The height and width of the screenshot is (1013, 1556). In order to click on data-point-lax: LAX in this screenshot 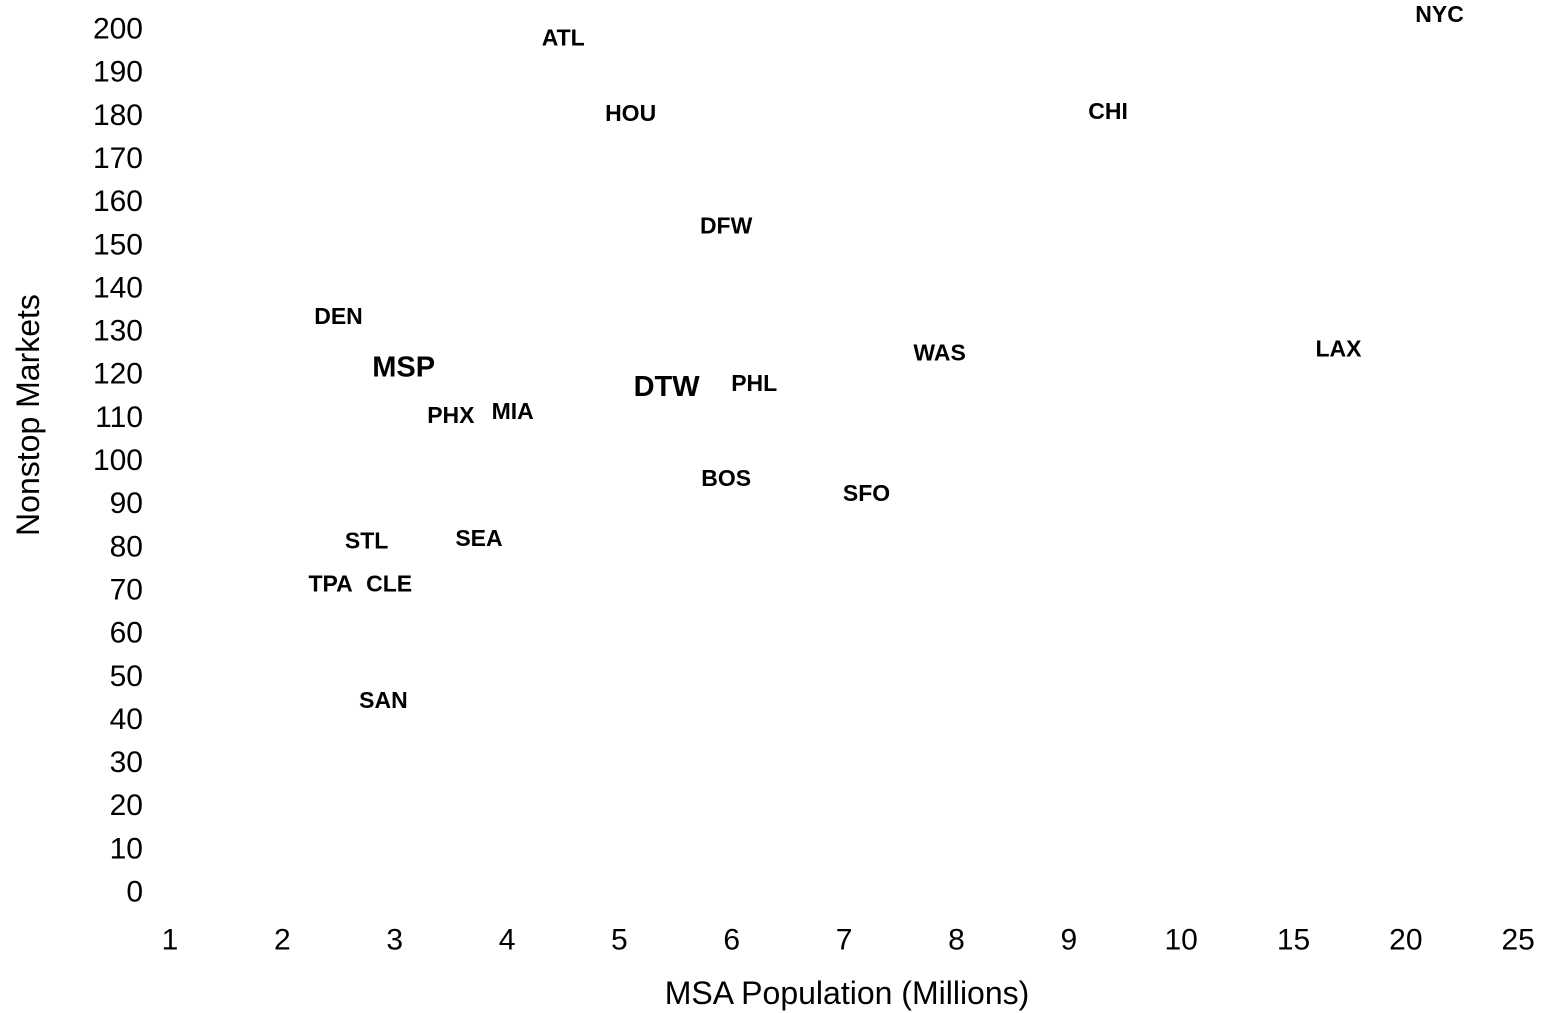, I will do `click(1338, 348)`.